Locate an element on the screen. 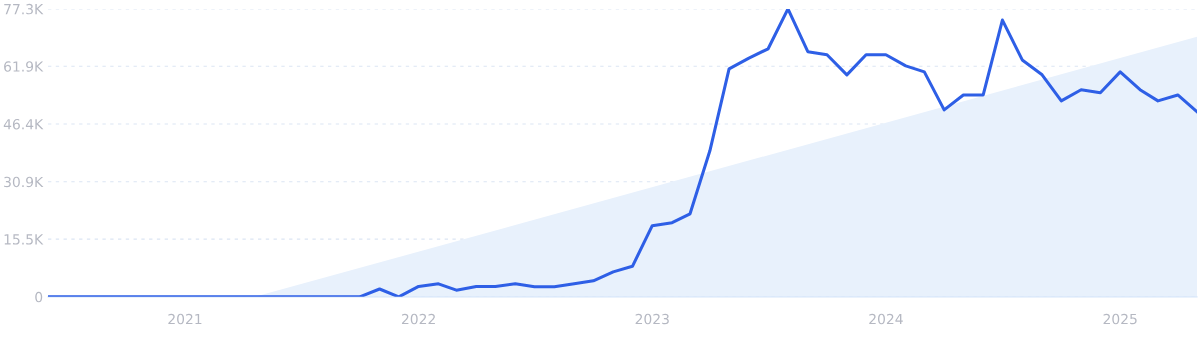 Image resolution: width=1200 pixels, height=342 pixels. y-tick-label: 30.9K is located at coordinates (24, 182).